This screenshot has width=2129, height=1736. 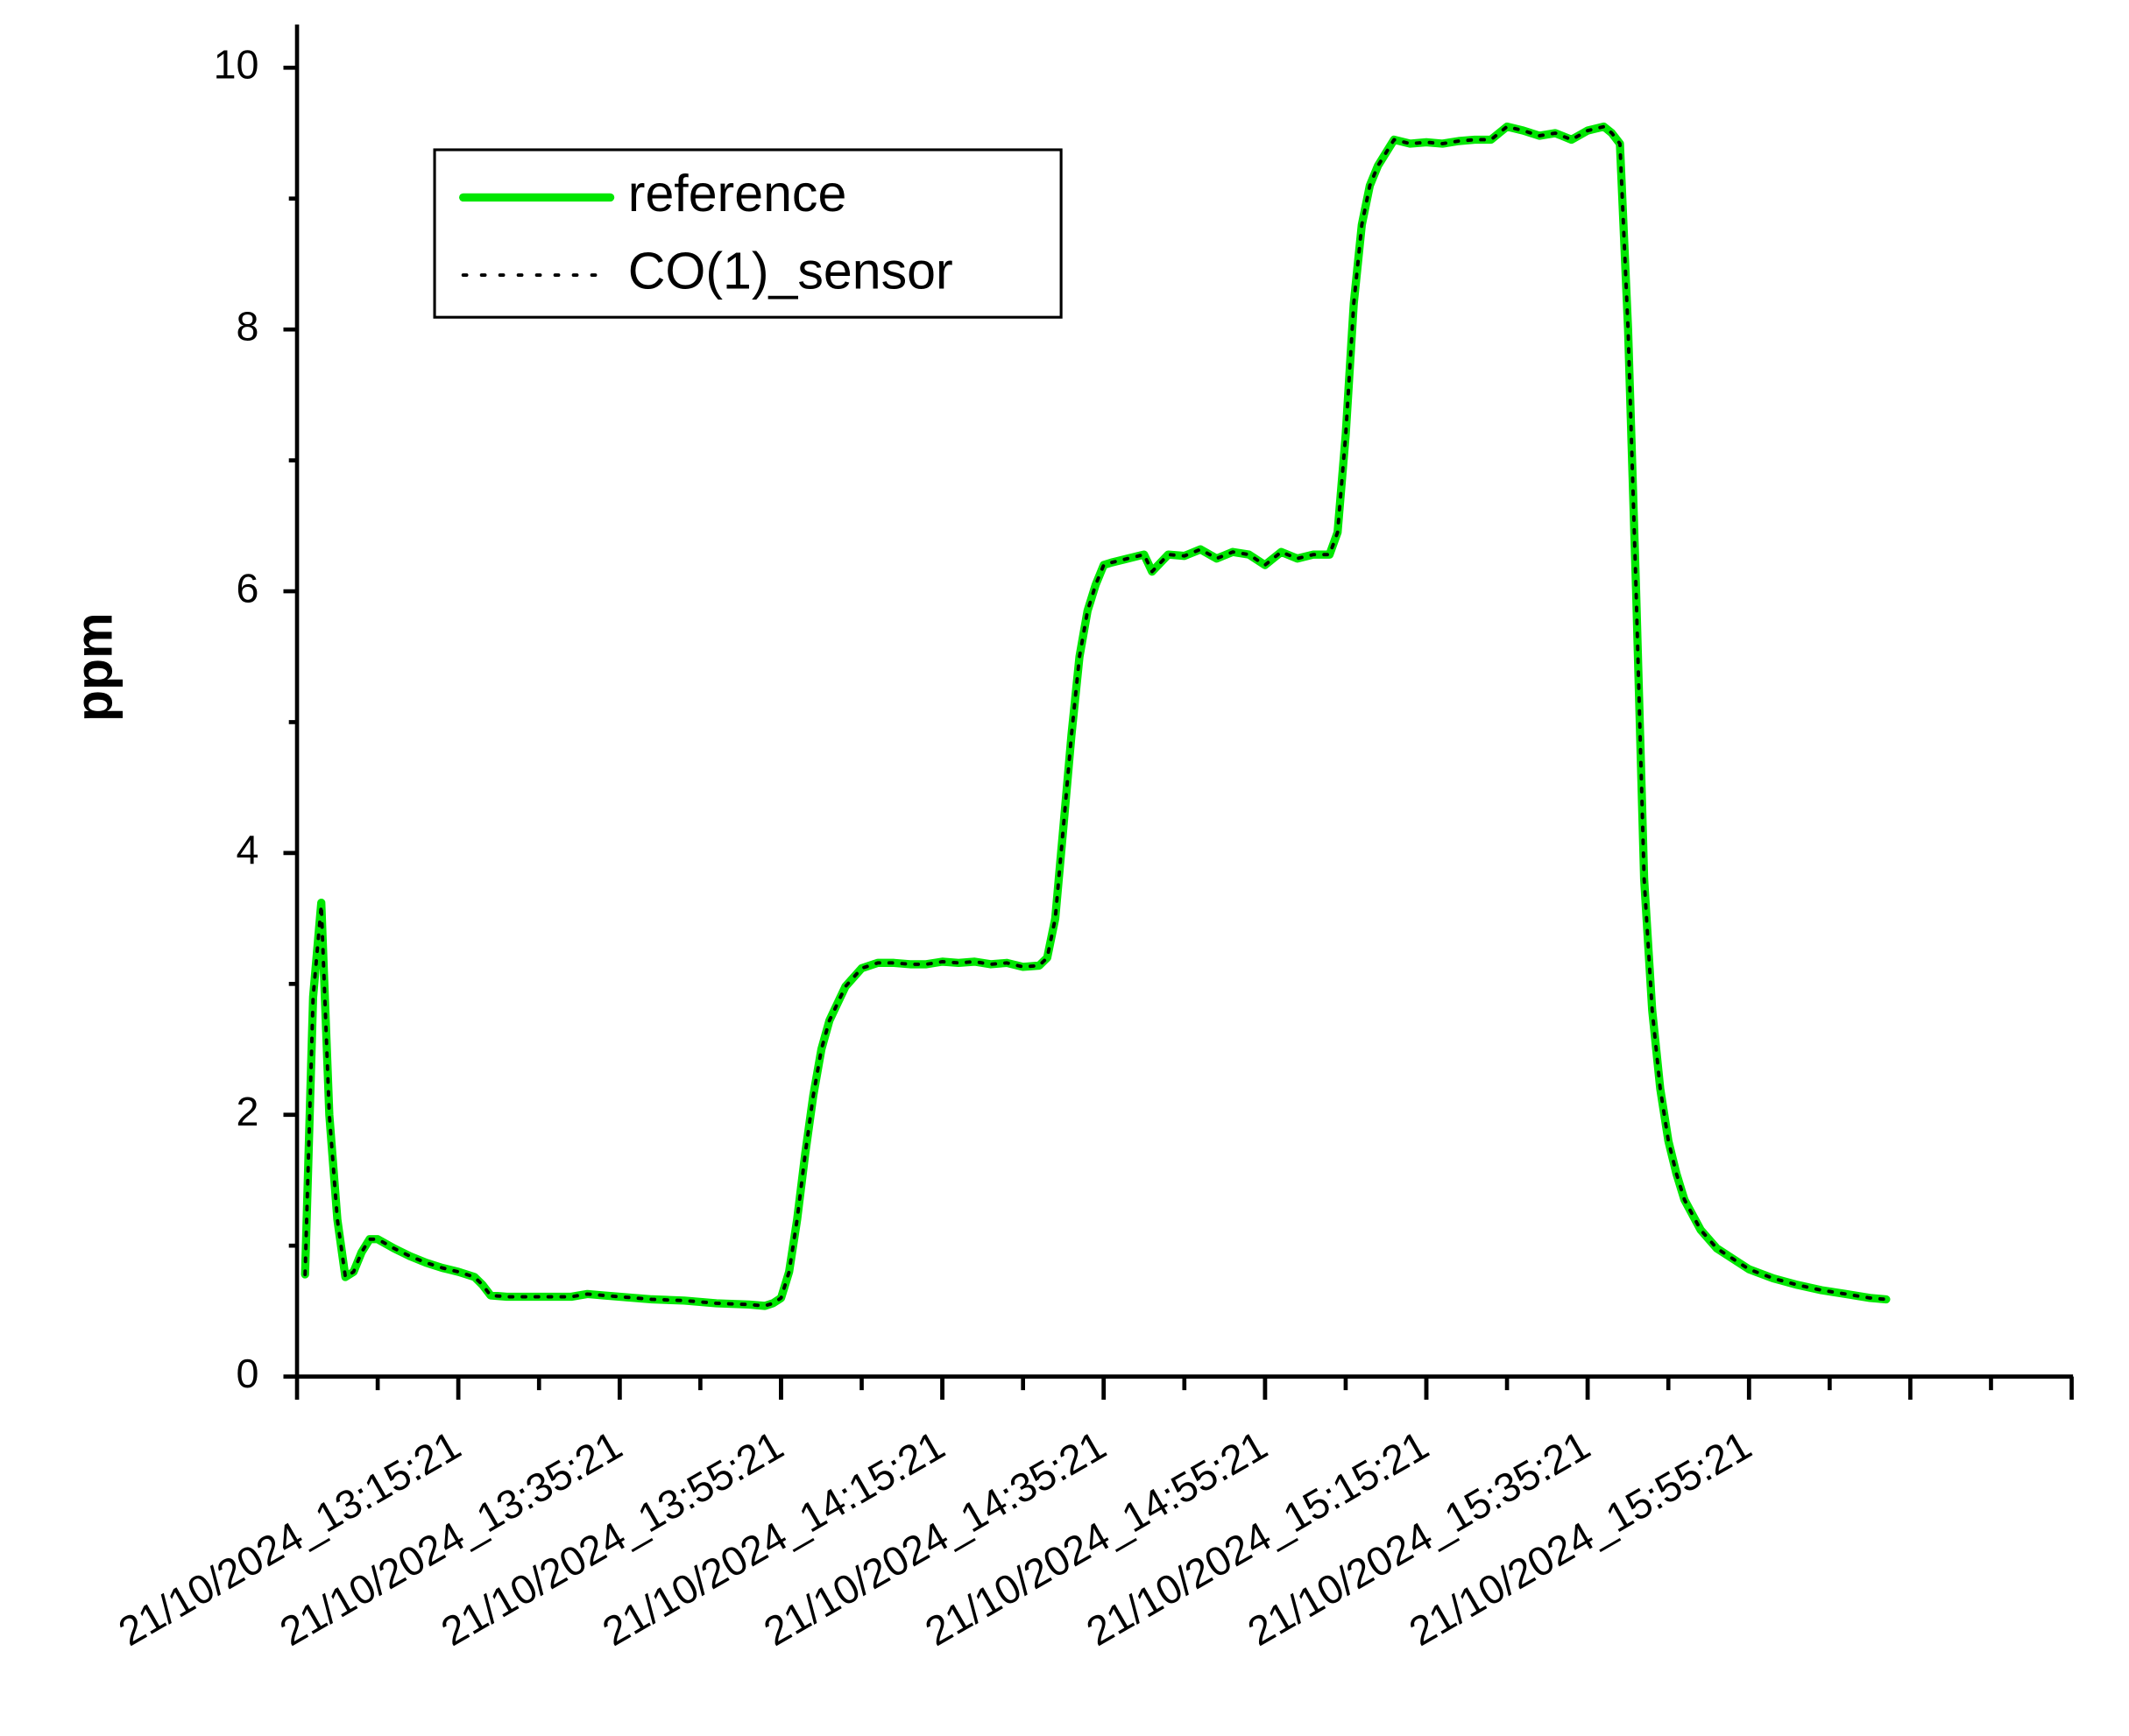 What do you see at coordinates (737, 193) in the screenshot?
I see `legend-label: reference` at bounding box center [737, 193].